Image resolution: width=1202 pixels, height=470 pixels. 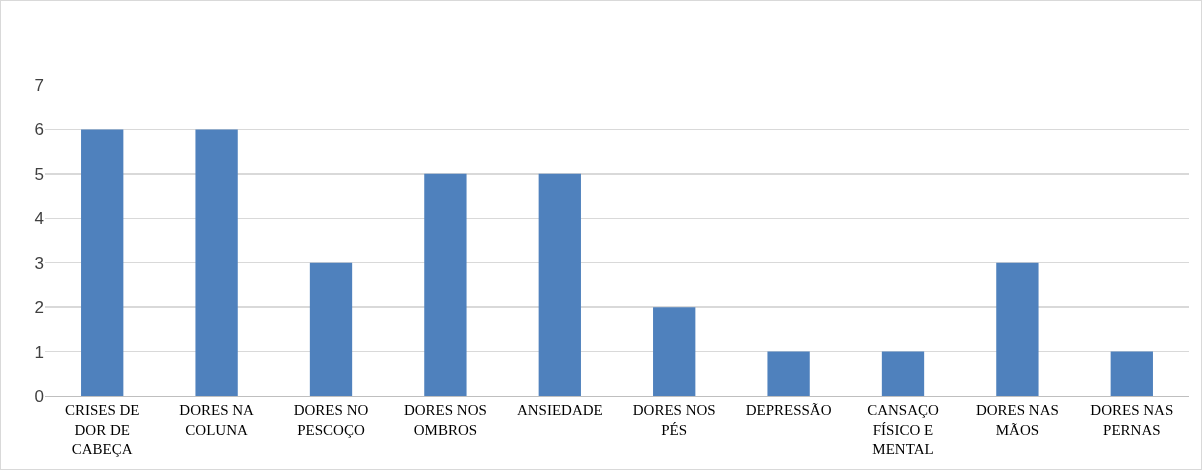 What do you see at coordinates (39, 308) in the screenshot?
I see `y-tick-label: 2` at bounding box center [39, 308].